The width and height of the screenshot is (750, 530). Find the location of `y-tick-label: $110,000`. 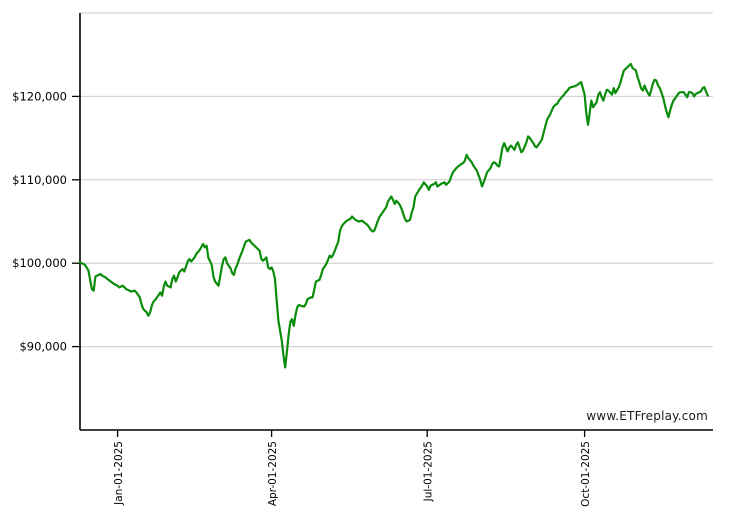

y-tick-label: $110,000 is located at coordinates (39, 180).